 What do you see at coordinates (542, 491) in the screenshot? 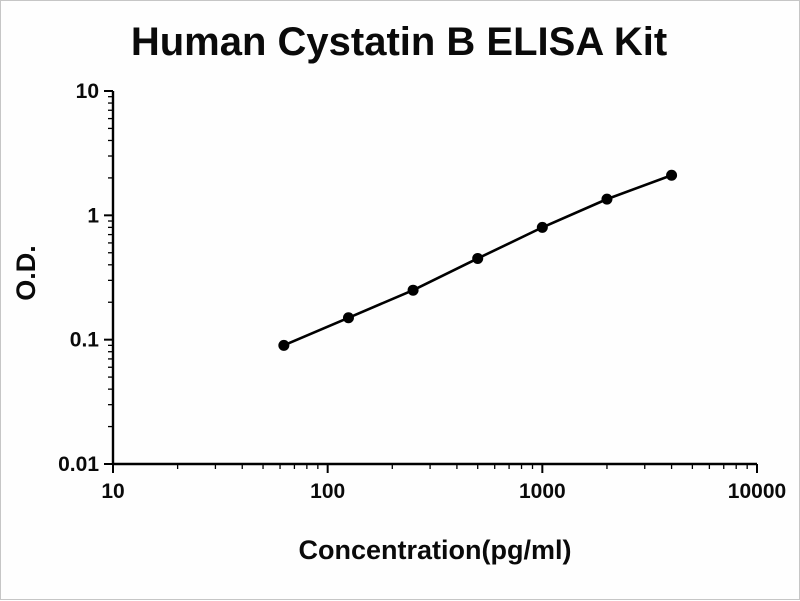
I see `x-tick-label: 1000` at bounding box center [542, 491].